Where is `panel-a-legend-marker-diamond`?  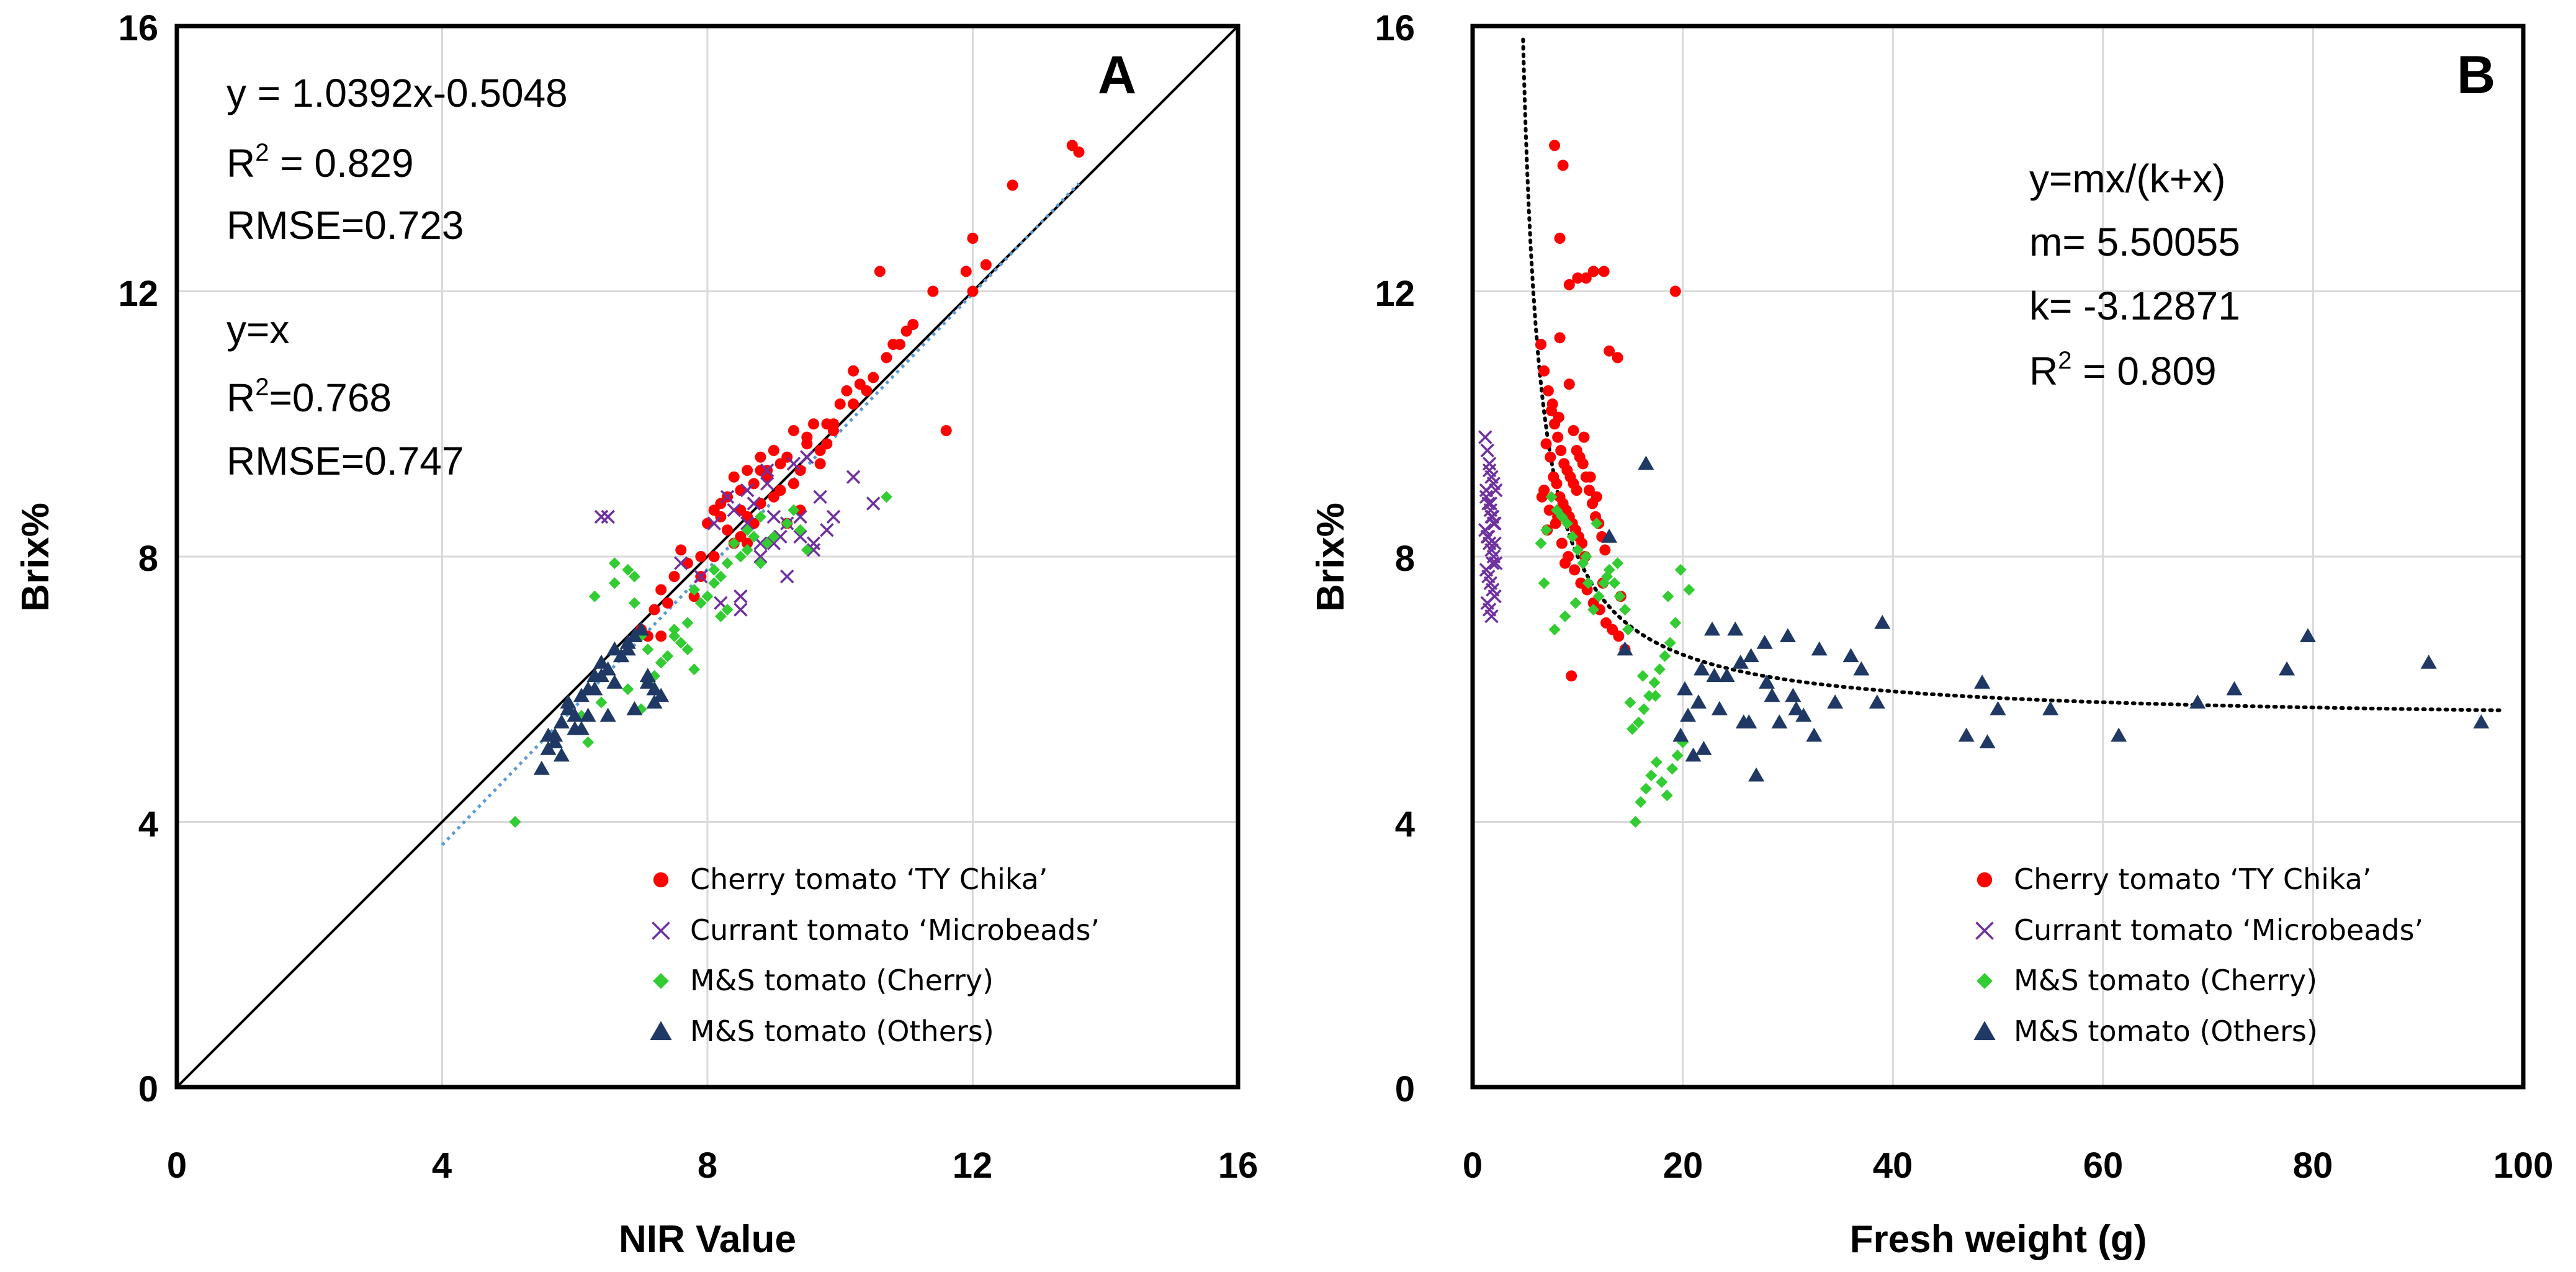
panel-a-legend-marker-diamond is located at coordinates (661, 981).